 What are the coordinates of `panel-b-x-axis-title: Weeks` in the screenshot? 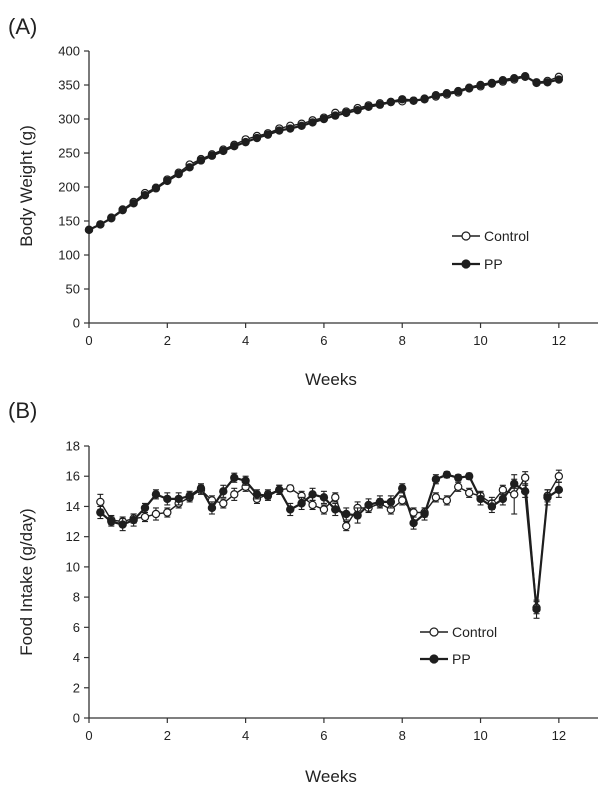 It's located at (331, 776).